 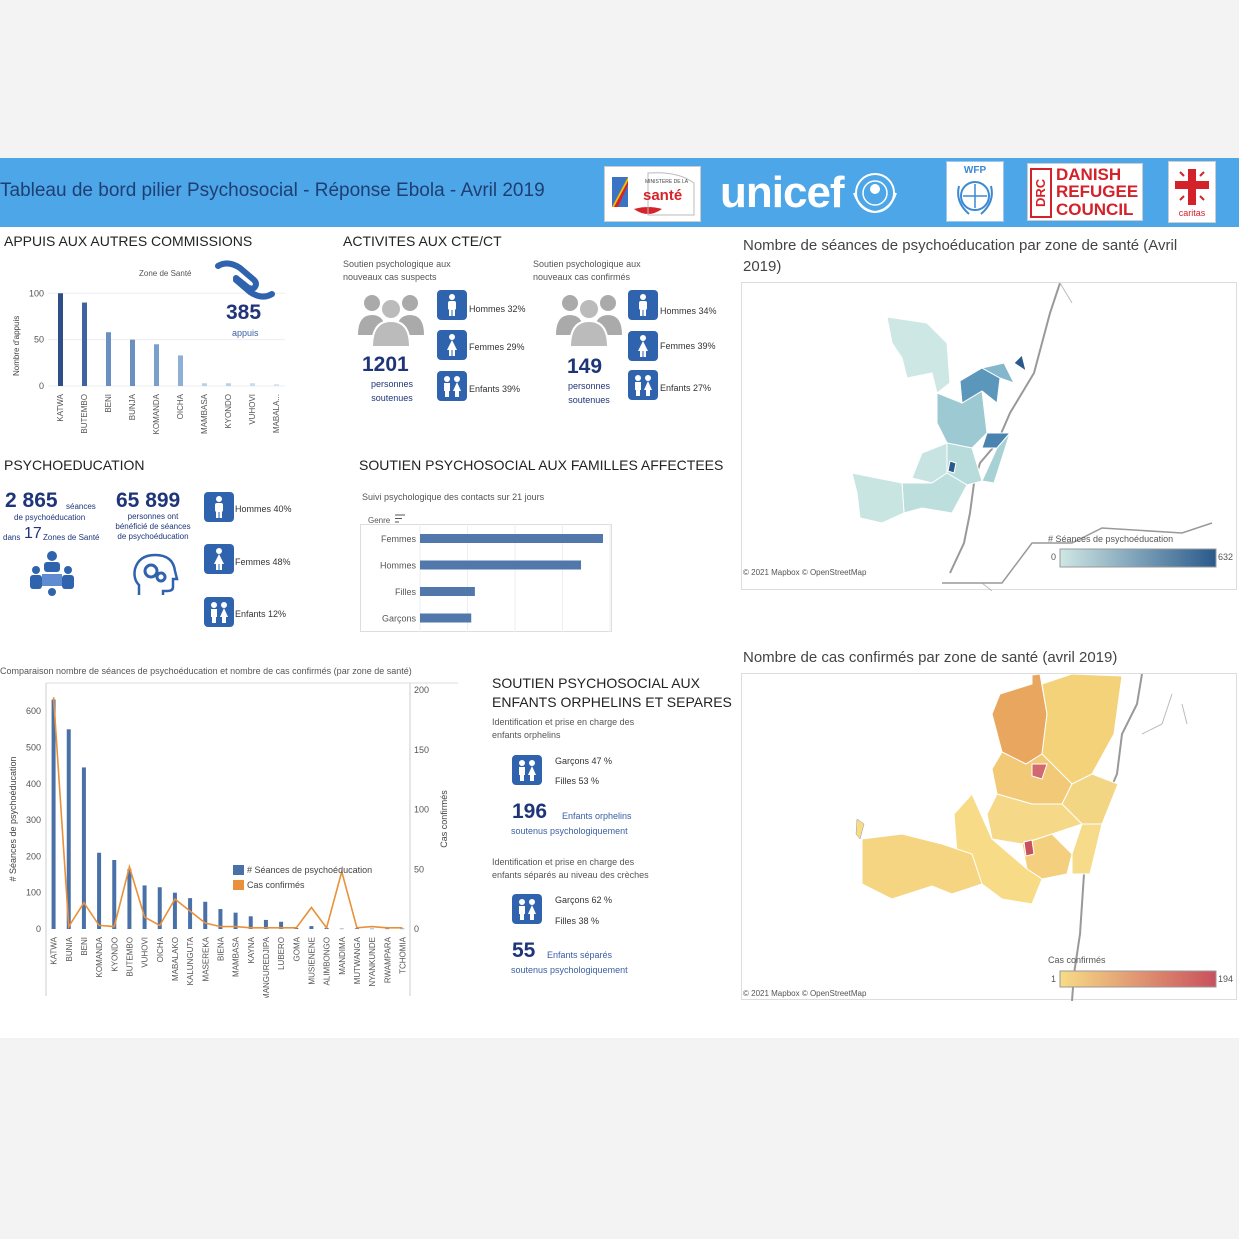 I want to click on x-tick-label: MUTWANGA, so click(x=357, y=960).